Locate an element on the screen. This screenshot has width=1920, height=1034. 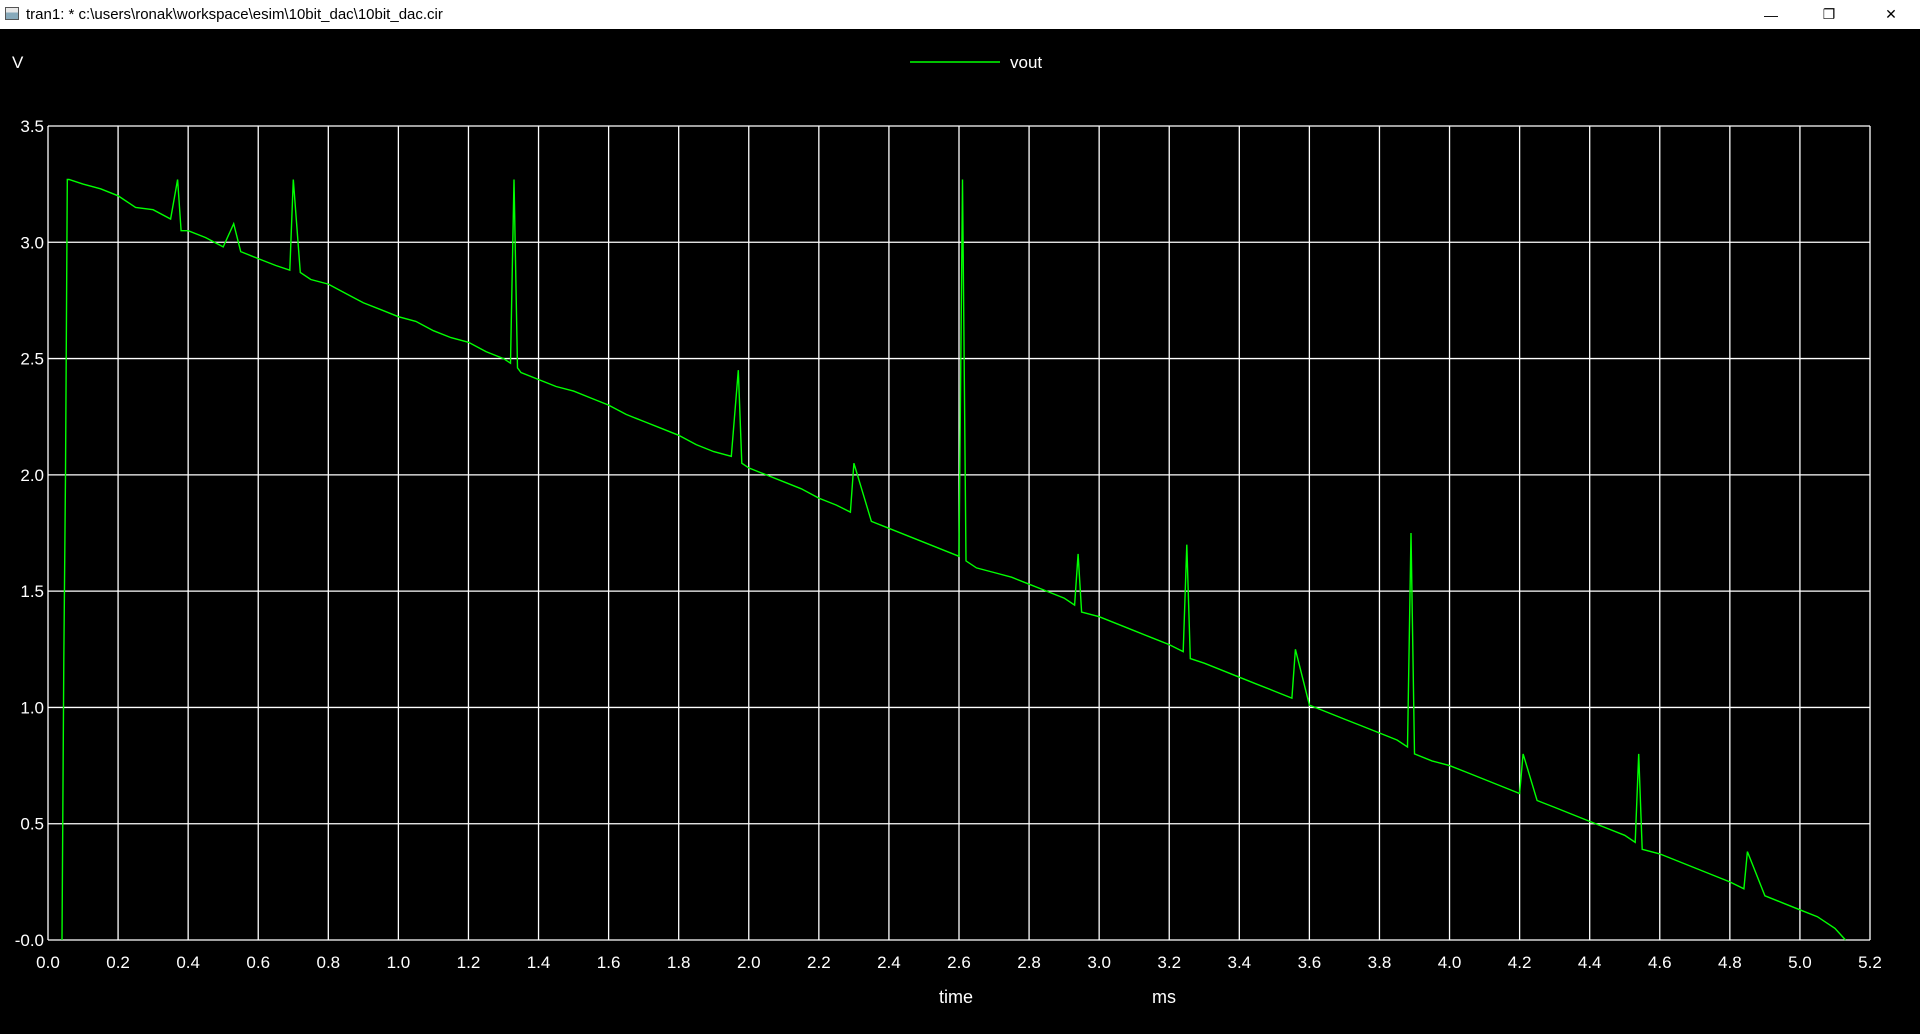
close-button: ✕ is located at coordinates (1891, 14).